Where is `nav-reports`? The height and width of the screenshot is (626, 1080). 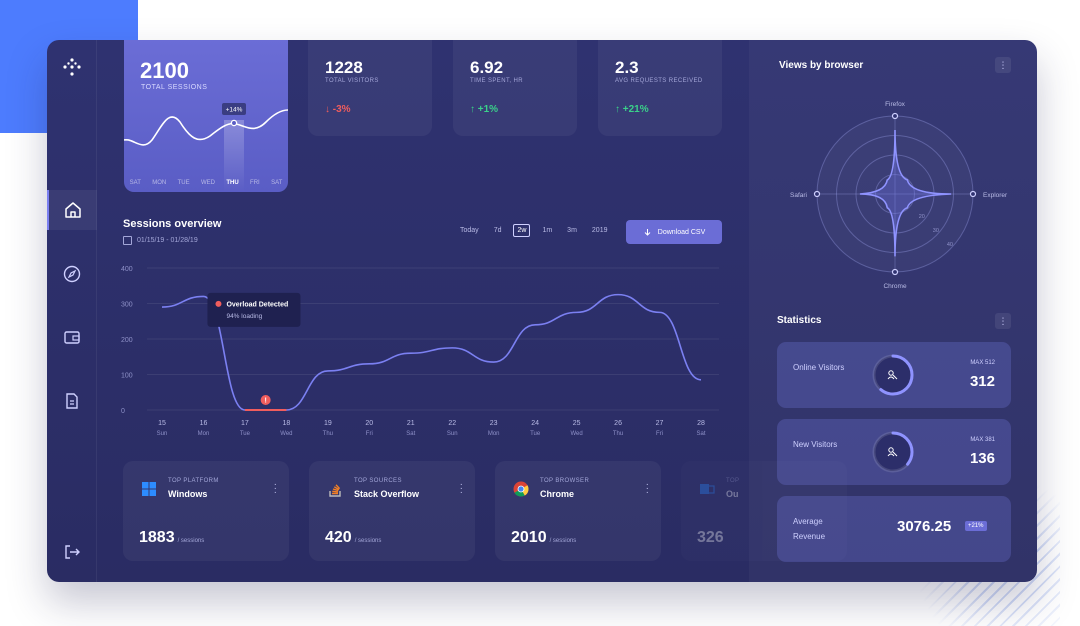 nav-reports is located at coordinates (72, 401).